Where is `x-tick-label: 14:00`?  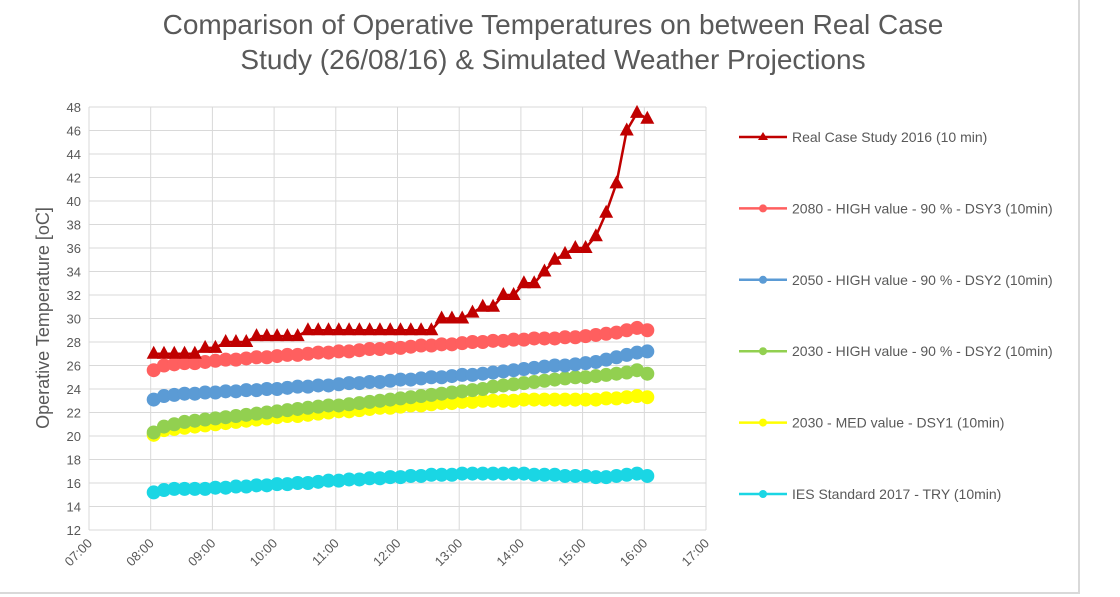
x-tick-label: 14:00 is located at coordinates (510, 553).